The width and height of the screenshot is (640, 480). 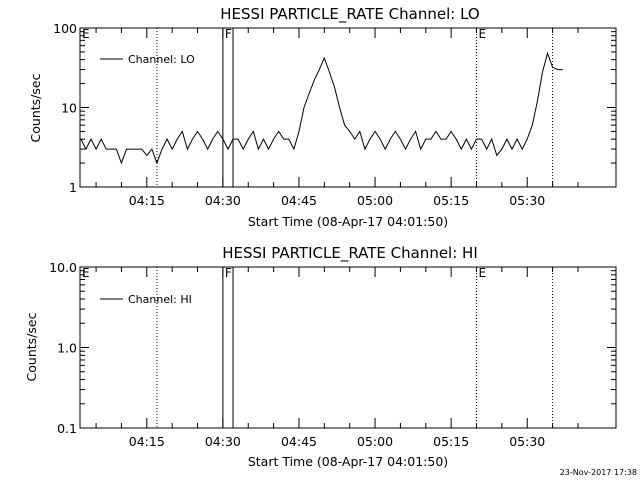 What do you see at coordinates (35, 107) in the screenshot?
I see `ylabel-lo: Counts/sec` at bounding box center [35, 107].